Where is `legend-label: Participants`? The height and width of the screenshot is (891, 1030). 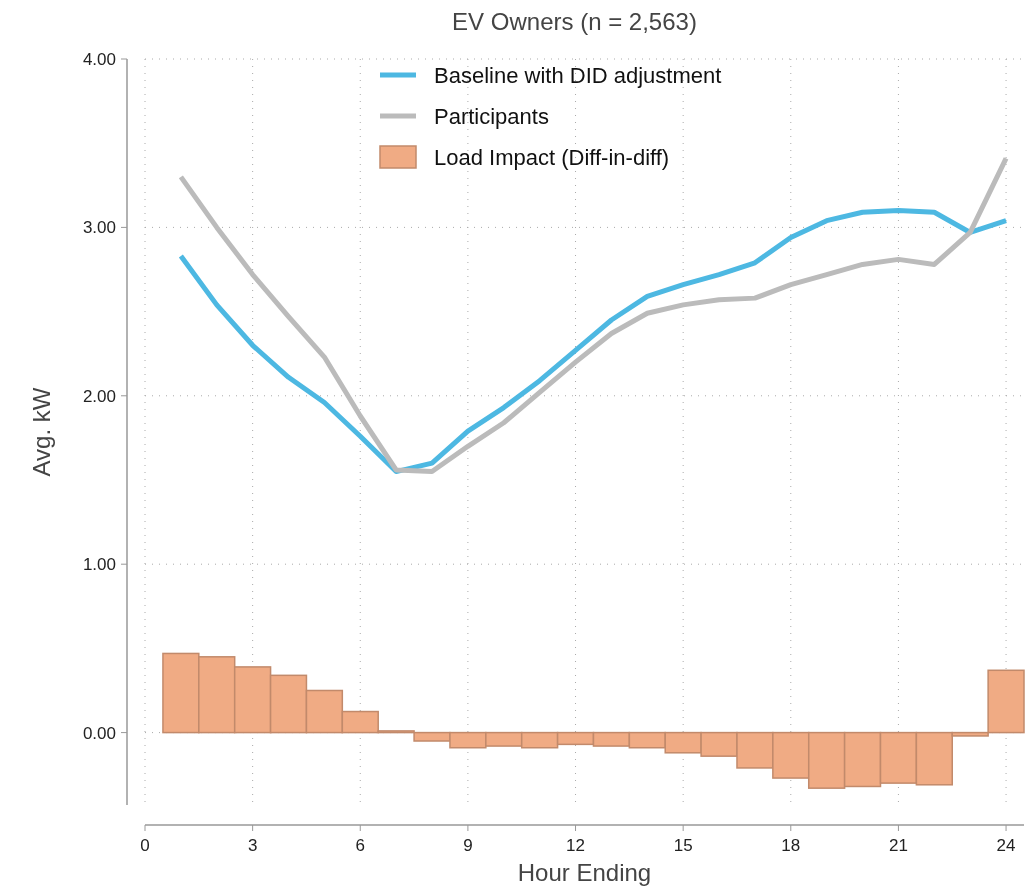 legend-label: Participants is located at coordinates (491, 116).